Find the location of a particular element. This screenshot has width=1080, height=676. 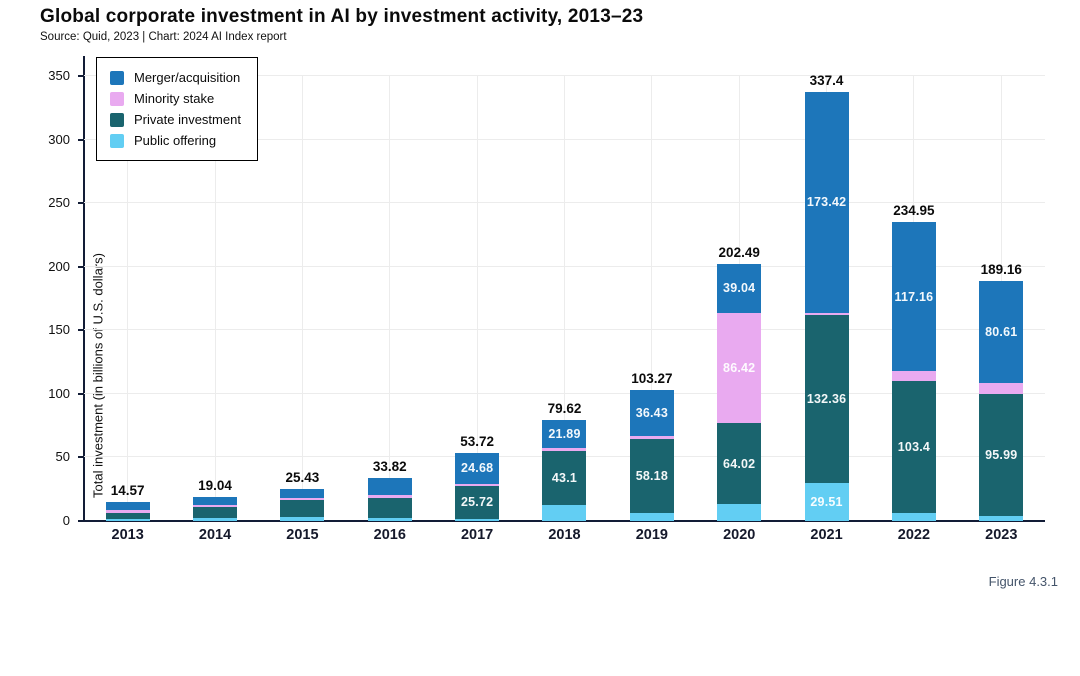

gridline-v-2017 is located at coordinates (477, 298).